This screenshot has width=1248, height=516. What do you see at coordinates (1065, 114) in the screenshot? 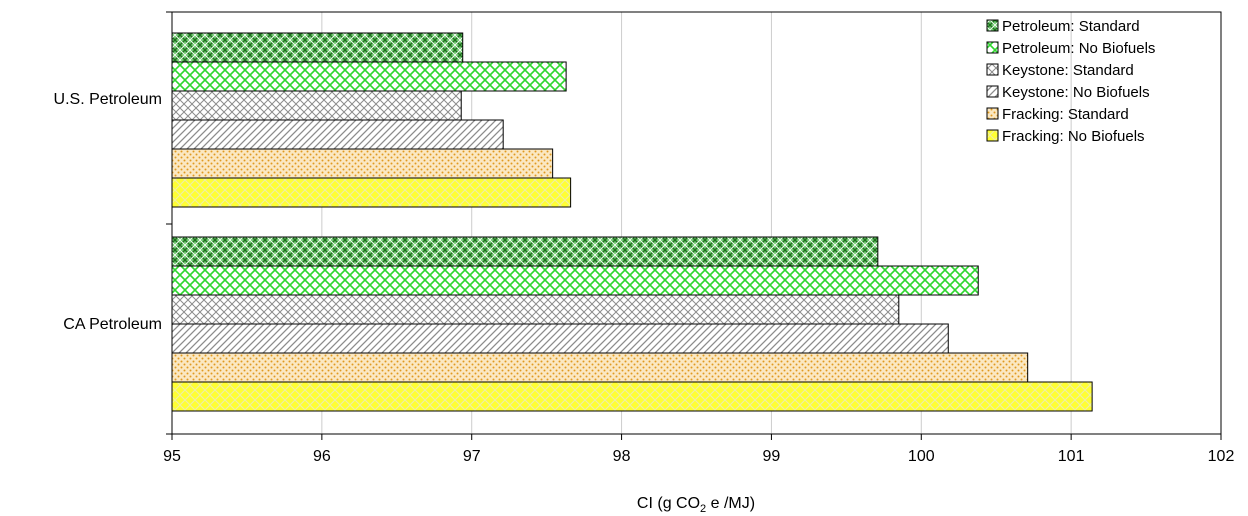
I see `legend-label: Fracking: Standard` at bounding box center [1065, 114].